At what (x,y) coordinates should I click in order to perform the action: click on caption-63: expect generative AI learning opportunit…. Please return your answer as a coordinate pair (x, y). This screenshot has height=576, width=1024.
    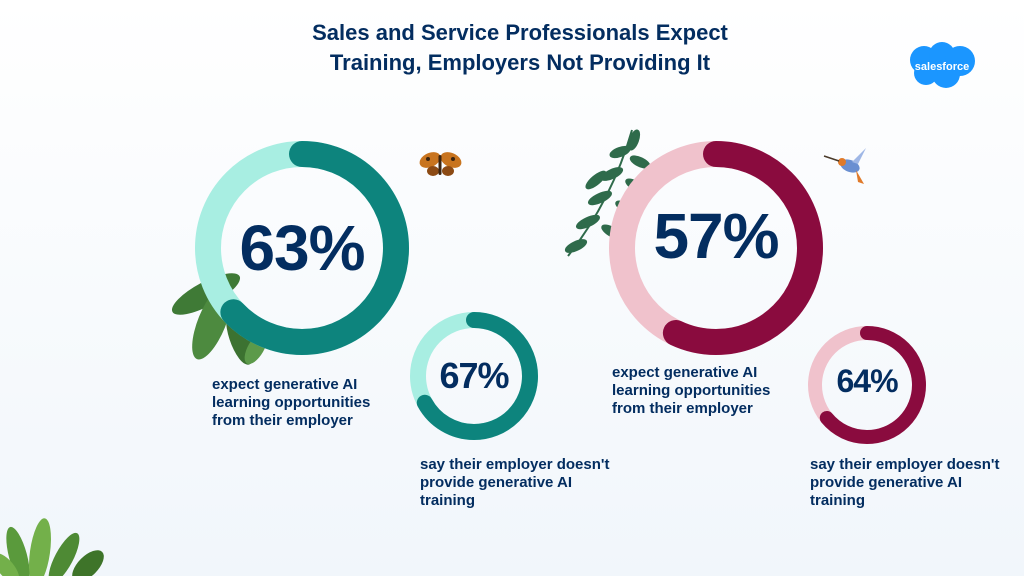
    Looking at the image, I should click on (291, 403).